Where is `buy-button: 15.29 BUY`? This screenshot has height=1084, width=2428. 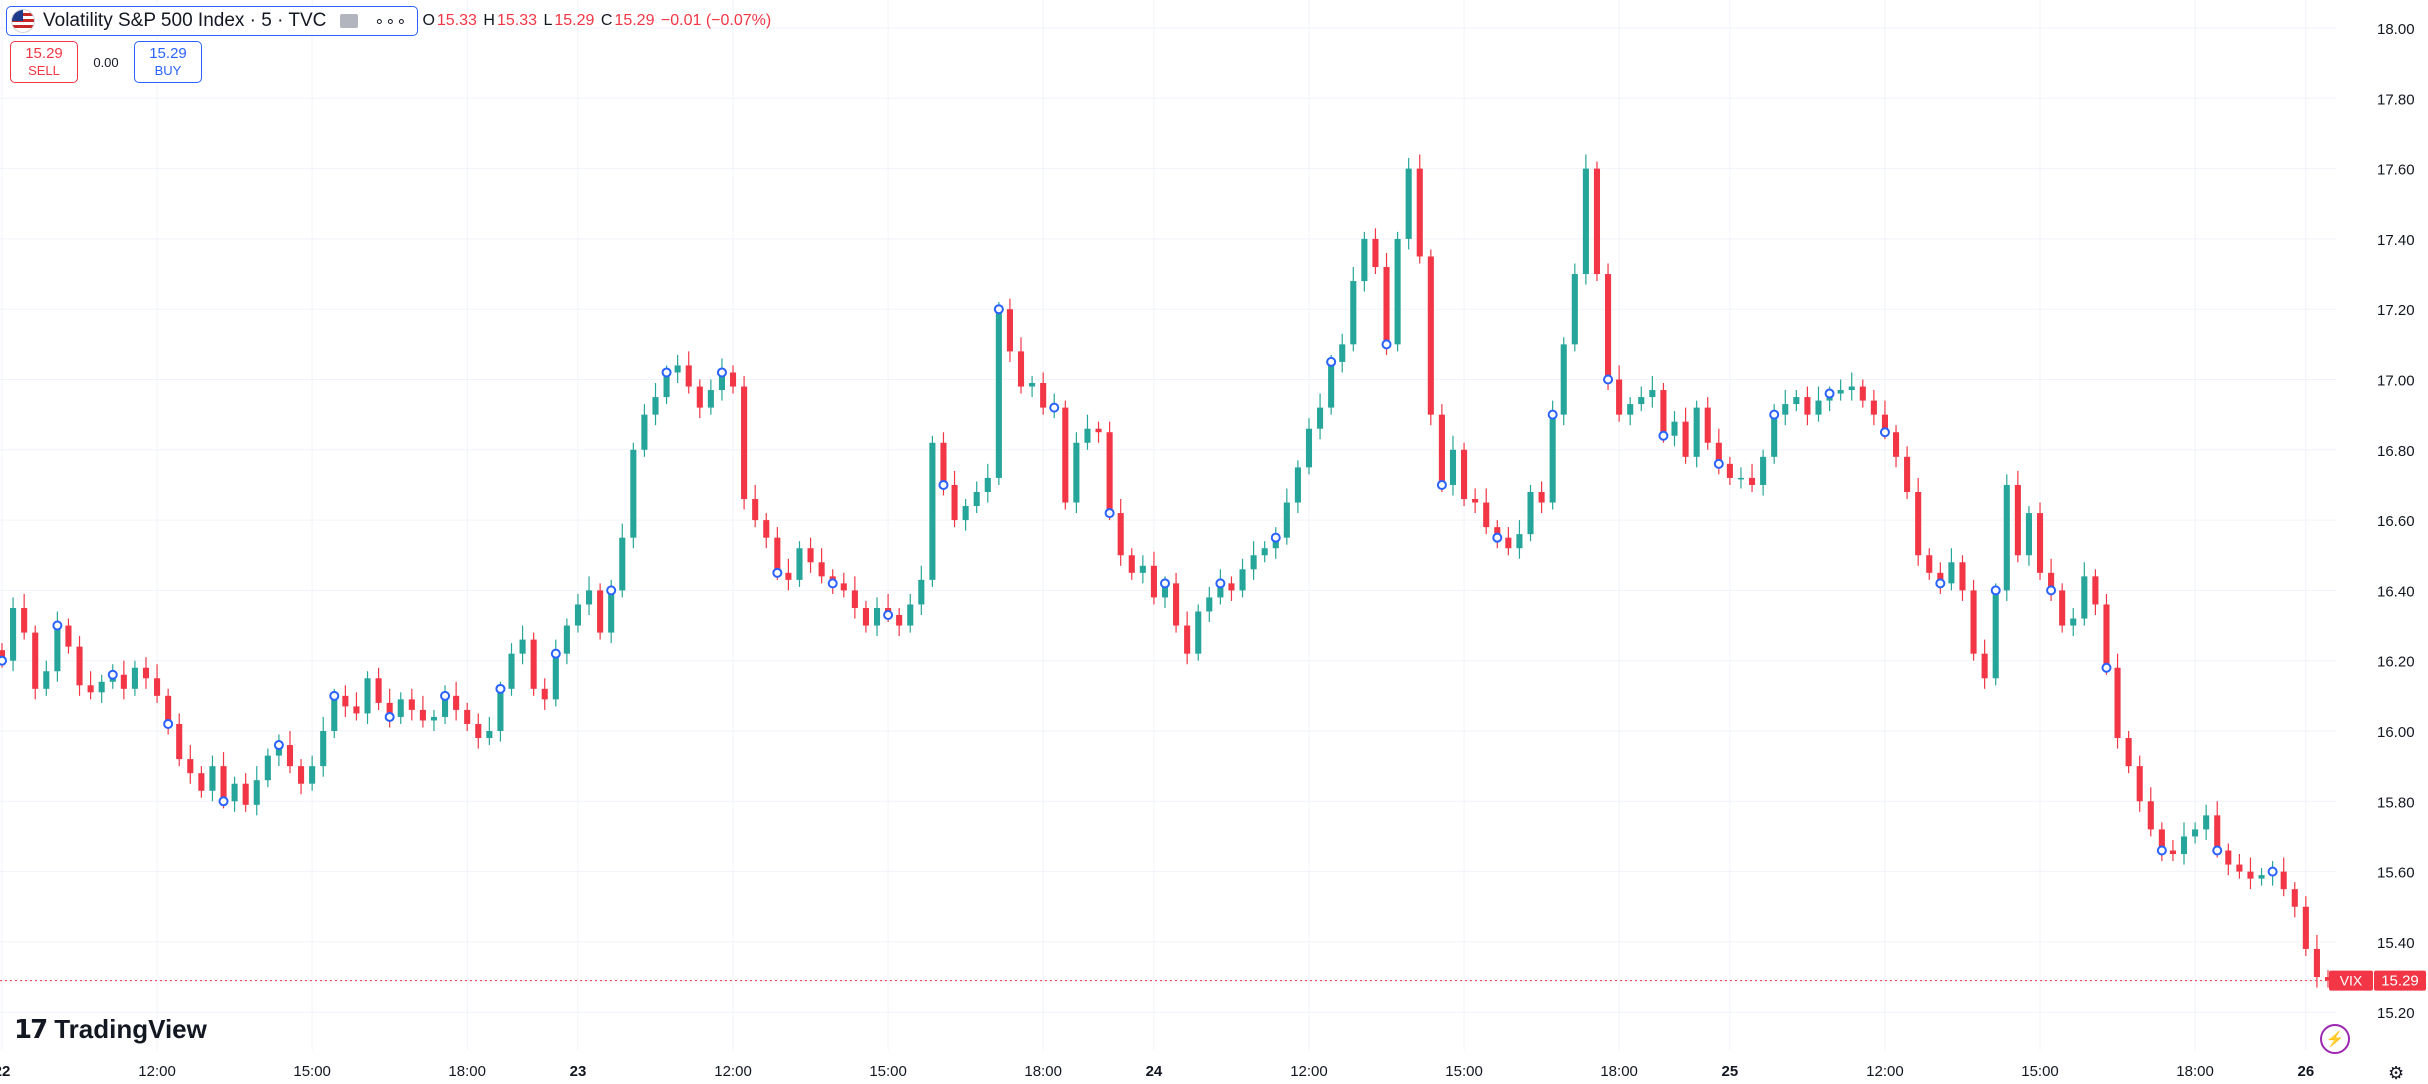 buy-button: 15.29 BUY is located at coordinates (168, 62).